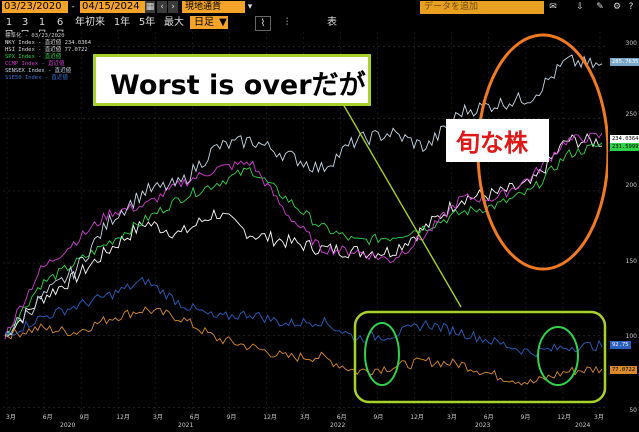 This screenshot has height=432, width=639. What do you see at coordinates (624, 370) in the screenshot?
I see `last-value-flag: 77.0722` at bounding box center [624, 370].